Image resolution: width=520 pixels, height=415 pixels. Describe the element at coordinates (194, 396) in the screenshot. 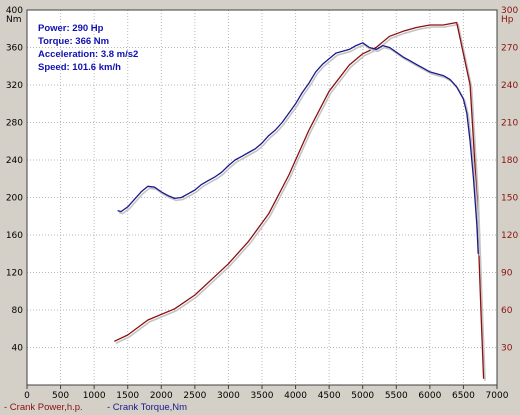

I see `x-tick-label: 2500` at that location.